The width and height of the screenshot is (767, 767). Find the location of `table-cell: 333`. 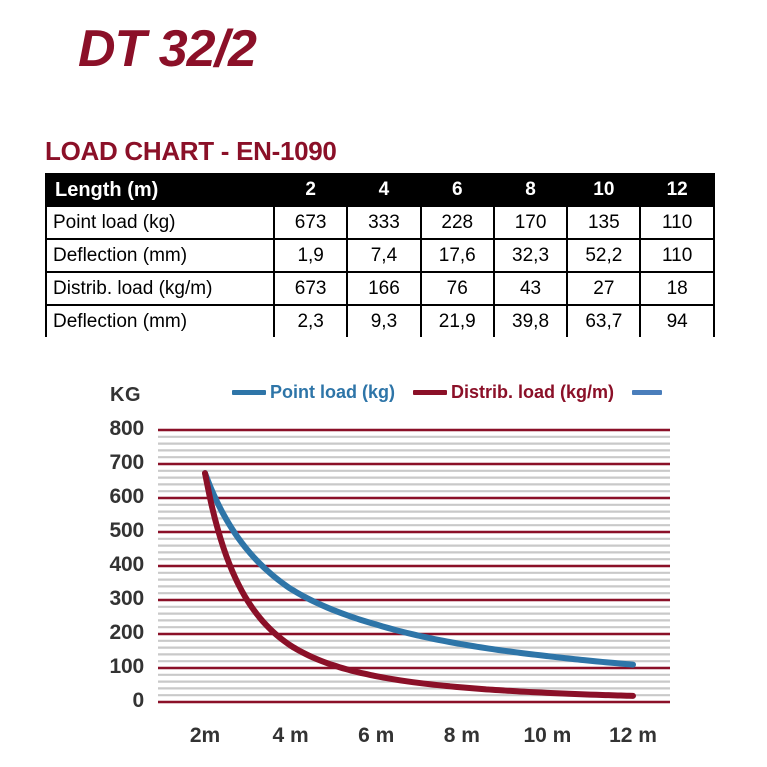

table-cell: 333 is located at coordinates (384, 222).